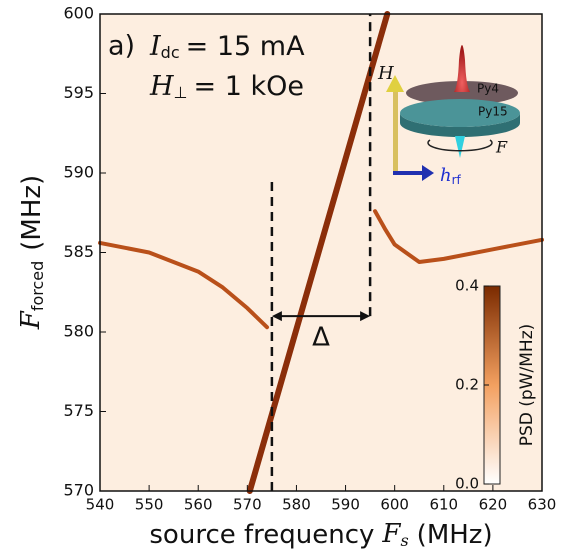 The width and height of the screenshot is (567, 556). I want to click on x-tick-label: 600, so click(394, 505).